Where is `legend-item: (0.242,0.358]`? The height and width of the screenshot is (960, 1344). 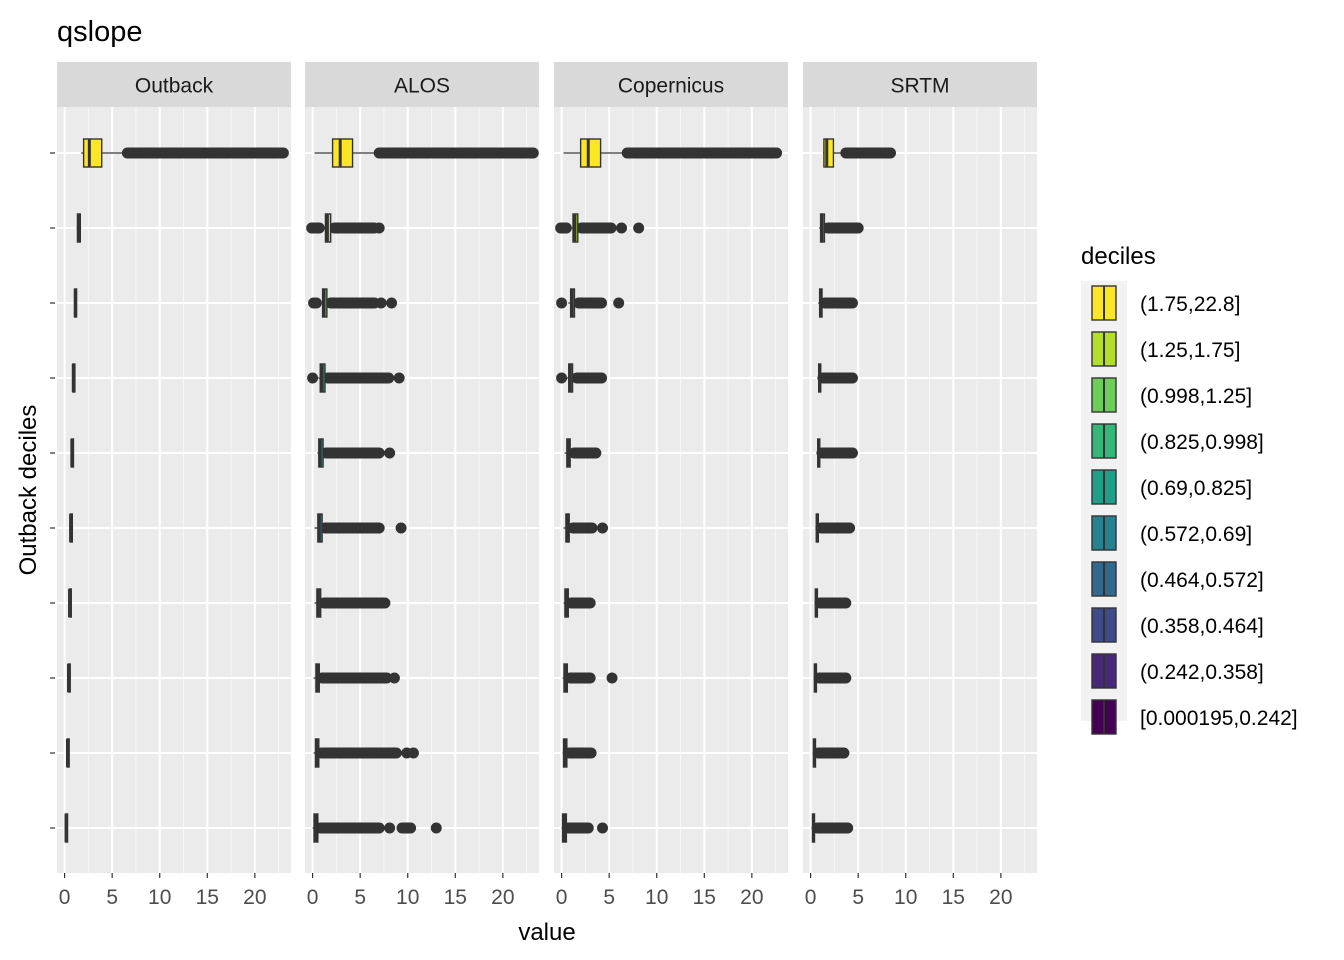
legend-item: (0.242,0.358] is located at coordinates (1177, 671).